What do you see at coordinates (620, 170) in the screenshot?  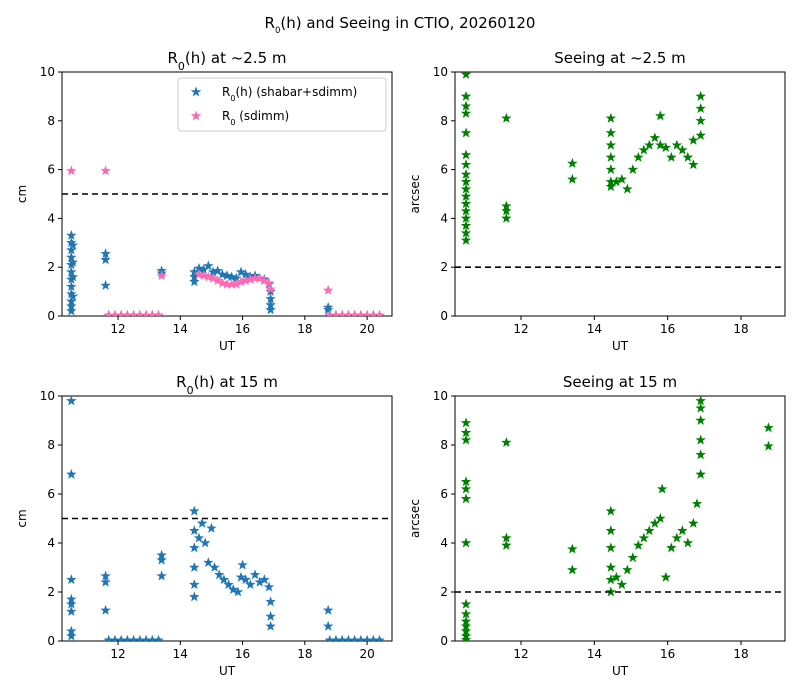 I see `plot-area` at bounding box center [620, 170].